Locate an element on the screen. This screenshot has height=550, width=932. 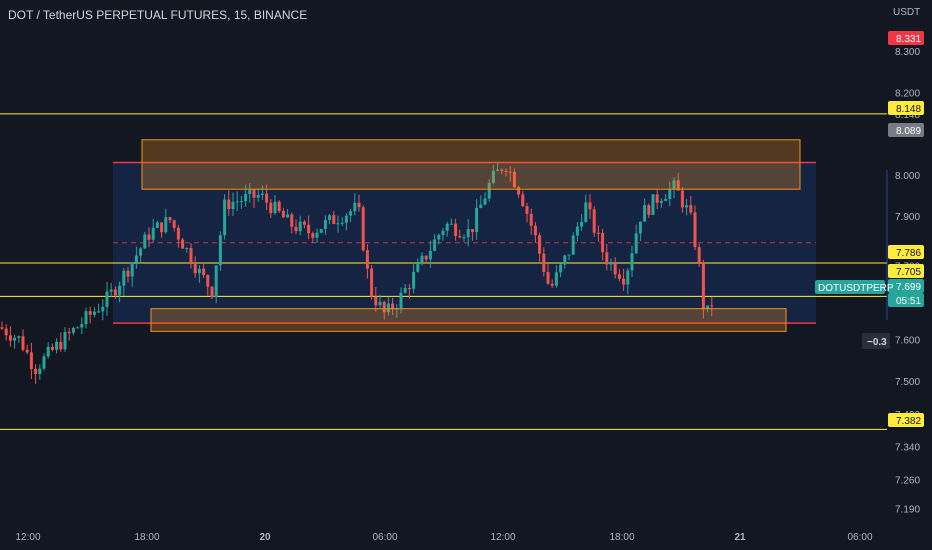
x-tick-label-4: 12:00 is located at coordinates (502, 537).